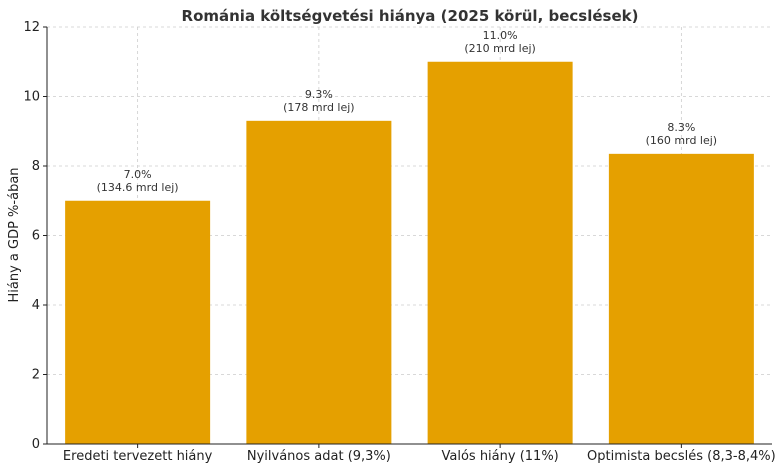  I want to click on y-tick-label: 4, so click(36, 305).